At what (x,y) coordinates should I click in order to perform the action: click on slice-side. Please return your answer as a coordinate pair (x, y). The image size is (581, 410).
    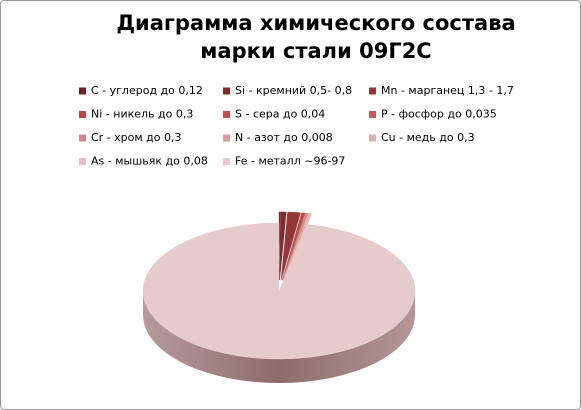
    Looking at the image, I should click on (279, 337).